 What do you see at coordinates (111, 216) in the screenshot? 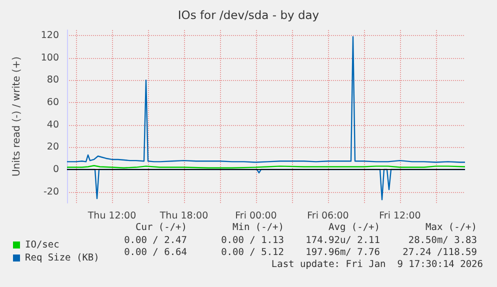
I see `x-tick-label: Thu 12:00` at bounding box center [111, 216].